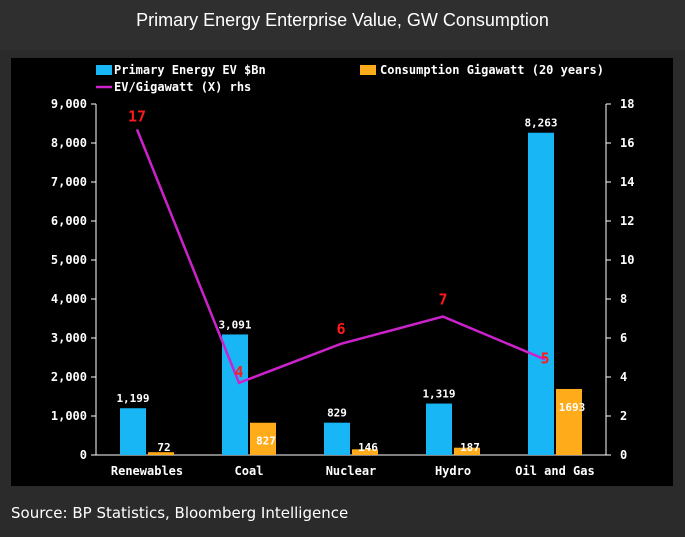 This screenshot has width=685, height=537. What do you see at coordinates (69, 338) in the screenshot?
I see `y-left-tick-label: 3,000` at bounding box center [69, 338].